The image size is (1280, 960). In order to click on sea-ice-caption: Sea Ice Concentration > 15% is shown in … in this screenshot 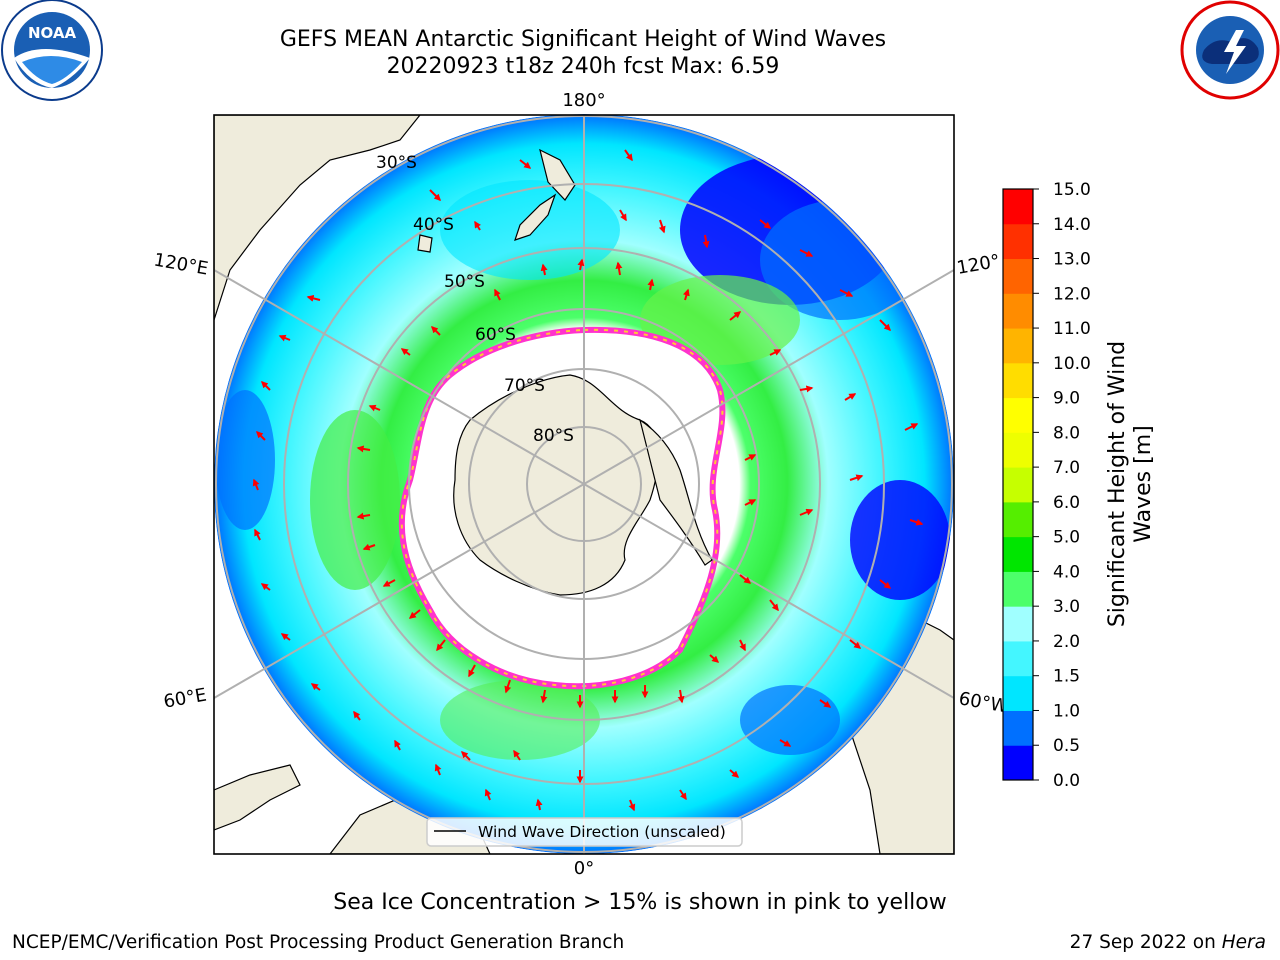, I will do `click(640, 902)`.